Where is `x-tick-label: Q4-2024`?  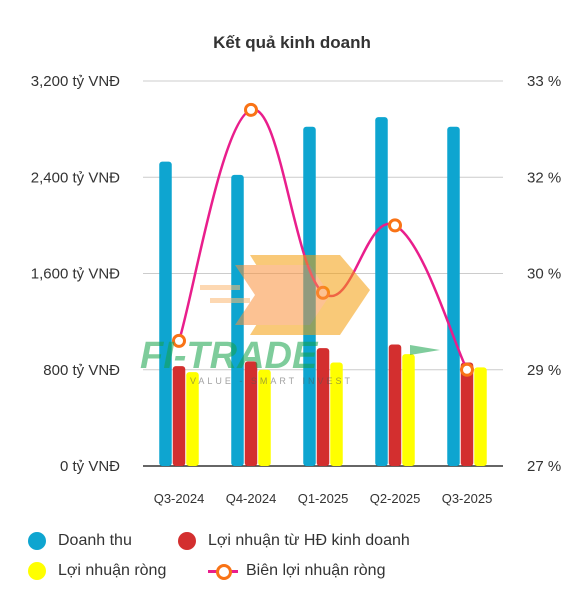
x-tick-label: Q4-2024 is located at coordinates (251, 498).